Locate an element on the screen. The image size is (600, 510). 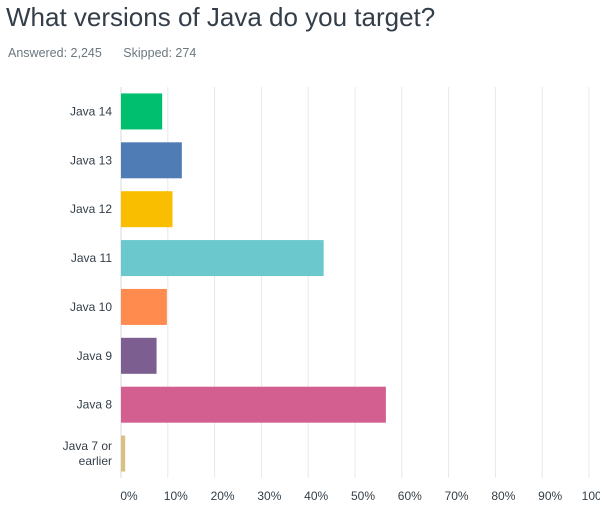
x-tick-label: 90% is located at coordinates (550, 496).